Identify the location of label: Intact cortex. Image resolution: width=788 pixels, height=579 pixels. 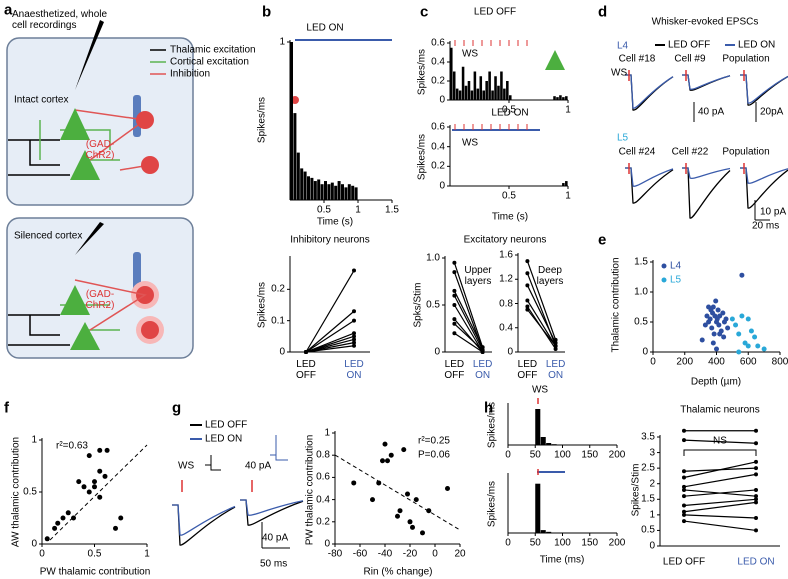
(41, 100).